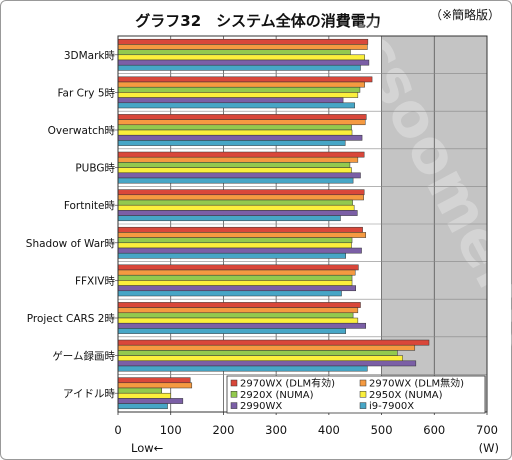  I want to click on x-direction-label: Low←, so click(147, 448).